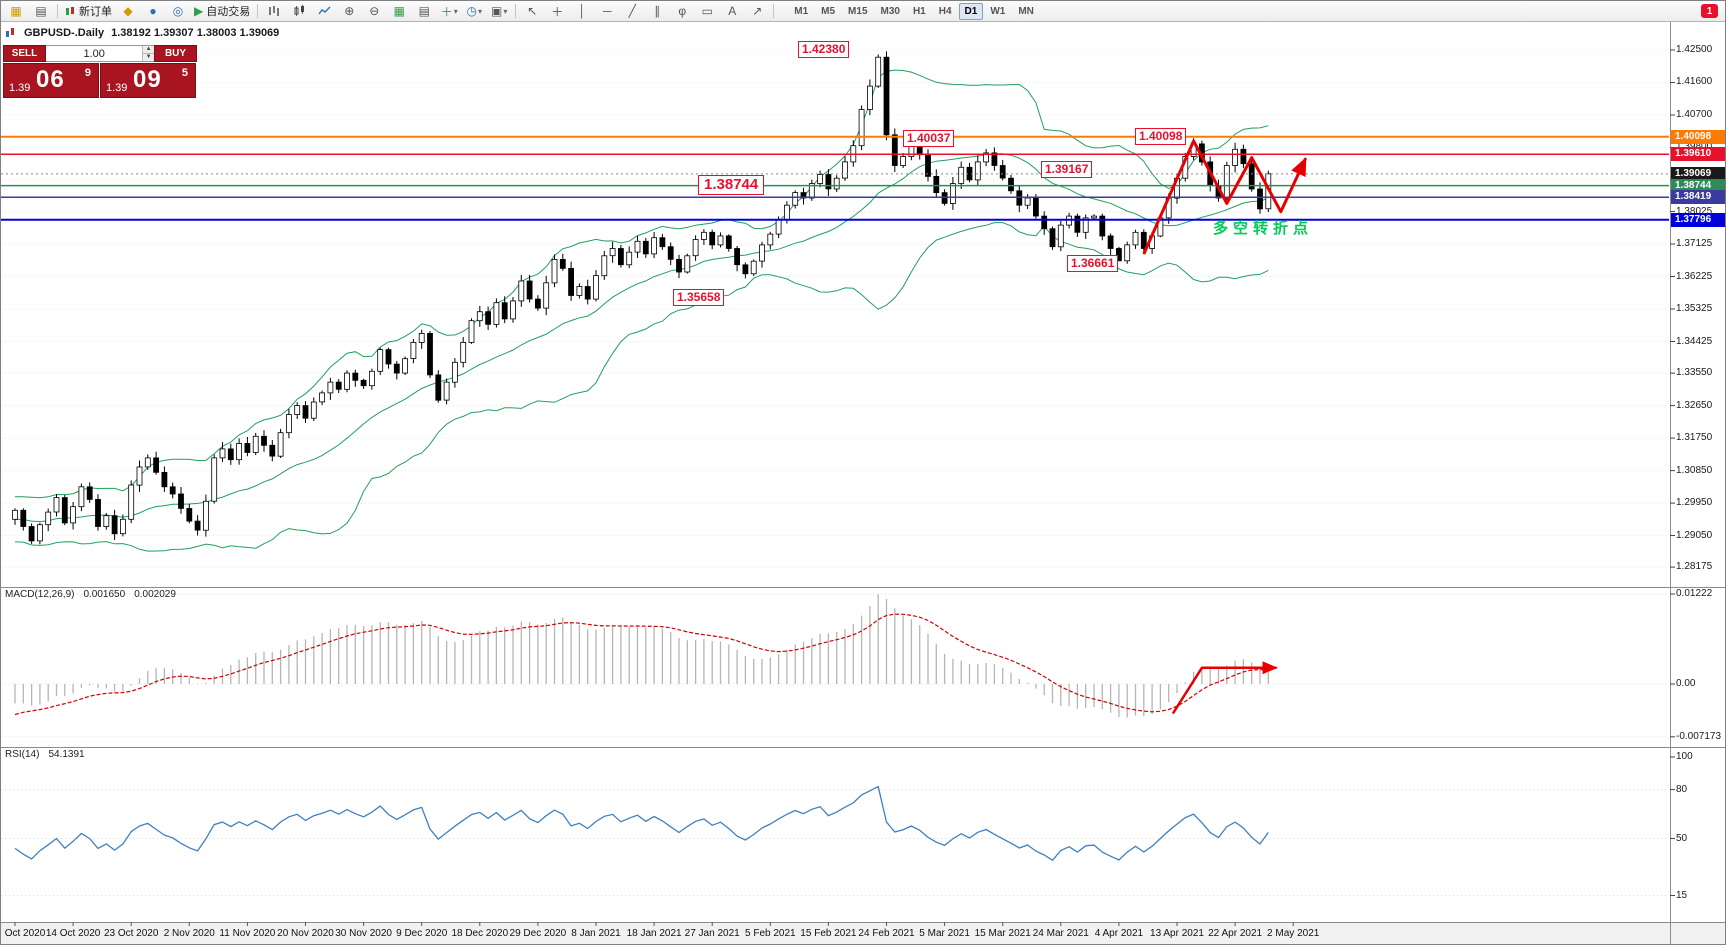  What do you see at coordinates (22, 754) in the screenshot?
I see `rsi-name: RSI(14)` at bounding box center [22, 754].